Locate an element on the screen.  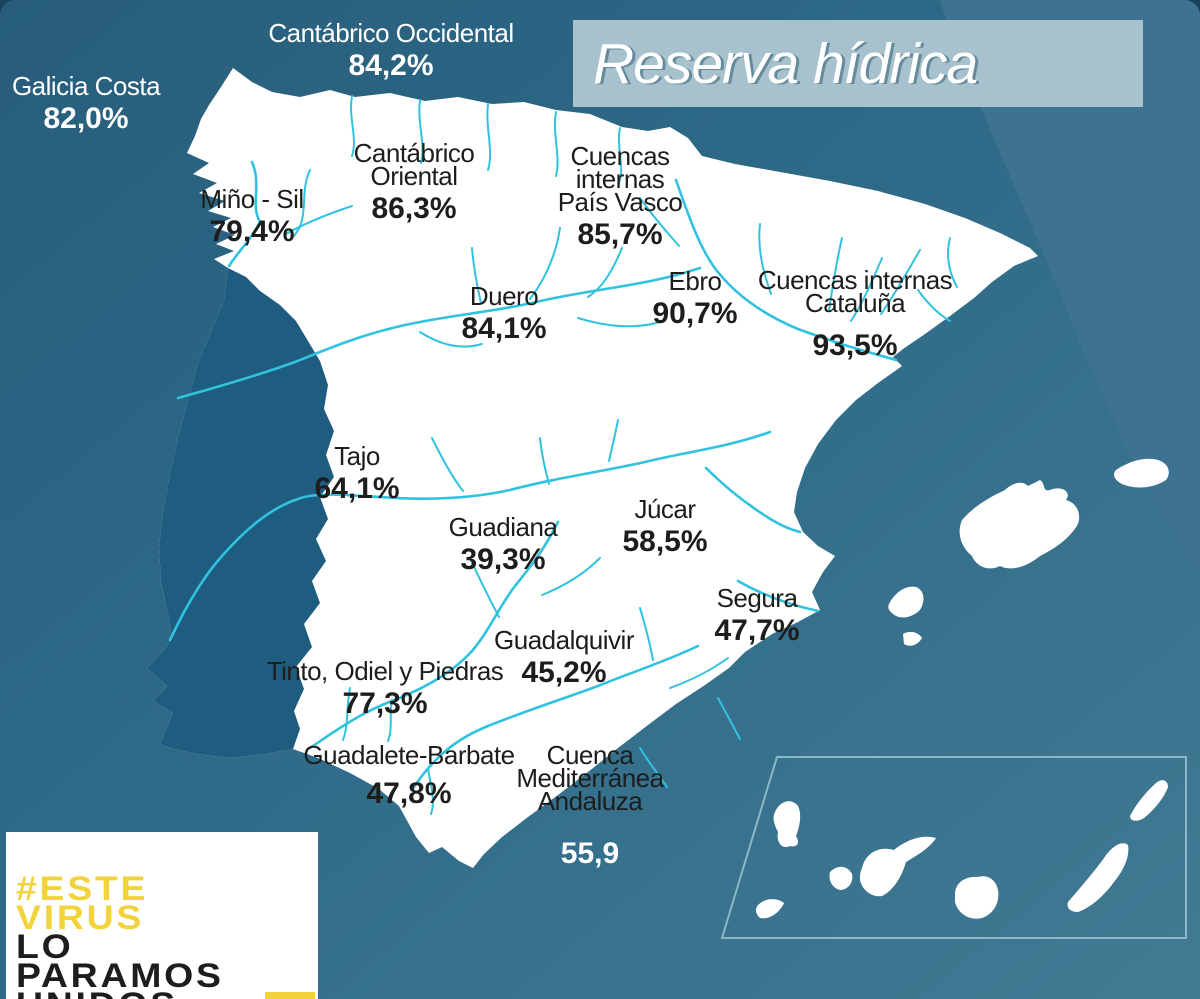
basin-name: Duero is located at coordinates (504, 296).